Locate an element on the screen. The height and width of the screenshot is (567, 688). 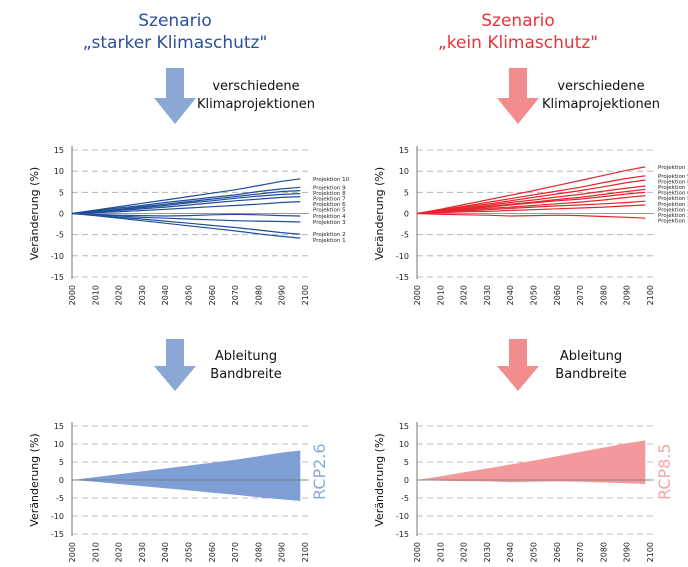
p85-x-tick-label: 2040 is located at coordinates (510, 295).